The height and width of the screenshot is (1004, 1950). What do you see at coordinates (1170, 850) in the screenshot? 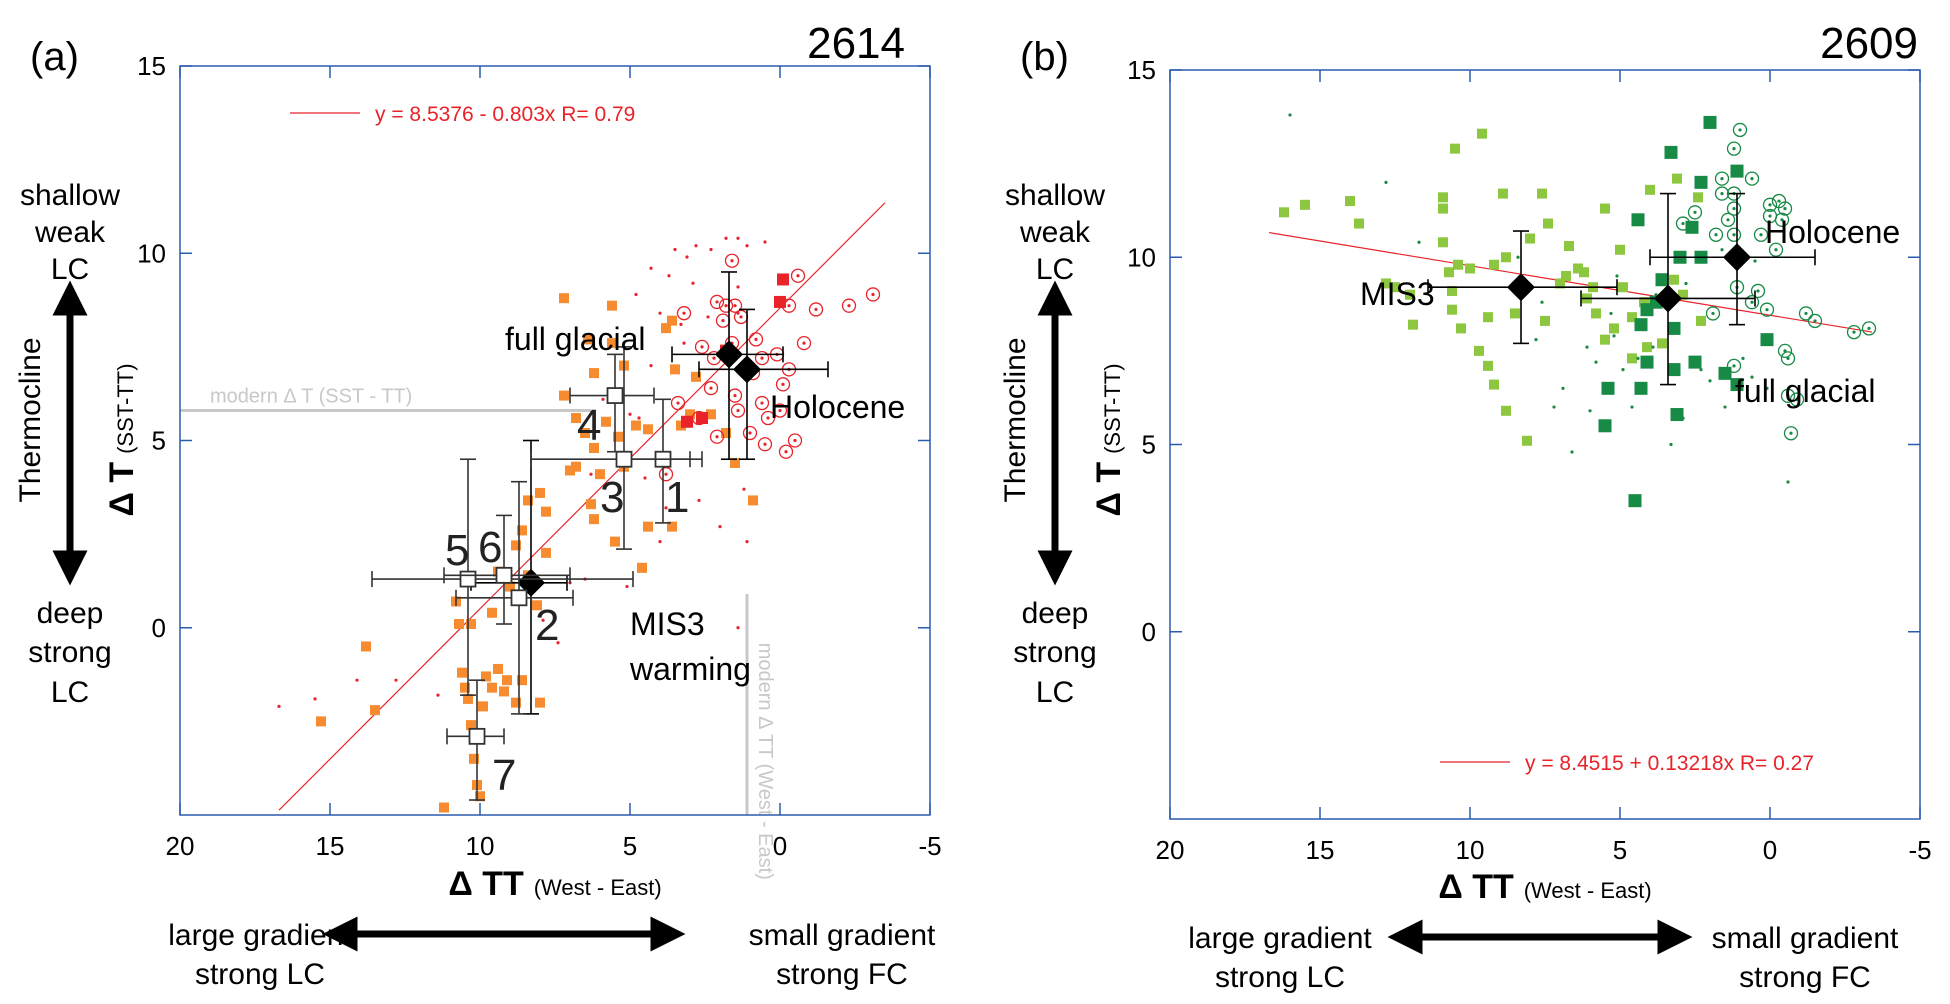
I see `x-tick-label: 20` at bounding box center [1170, 850].